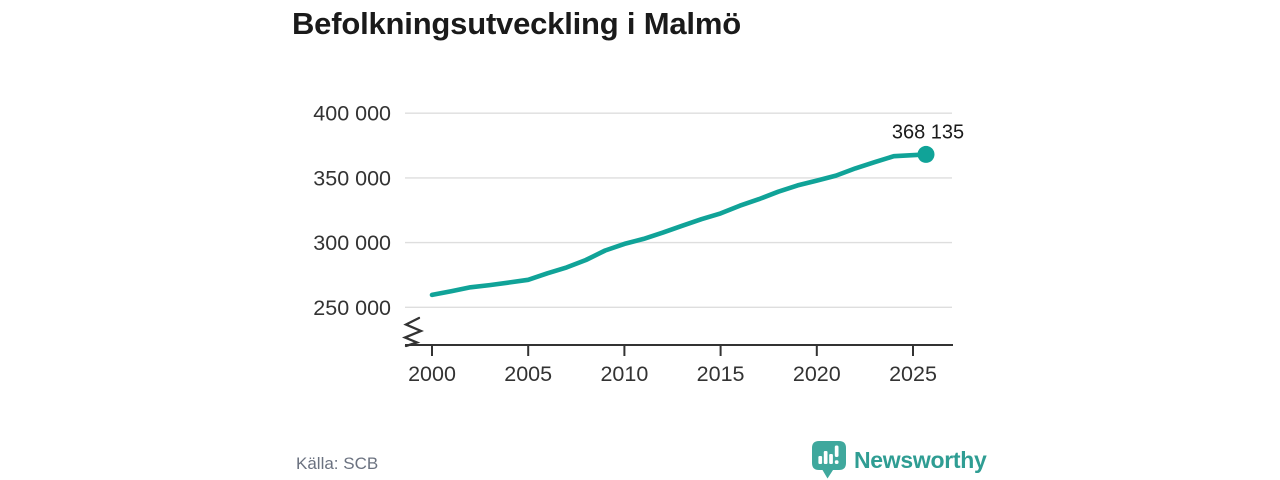 The height and width of the screenshot is (480, 1280). I want to click on source-caption: Källa: SCB, so click(337, 463).